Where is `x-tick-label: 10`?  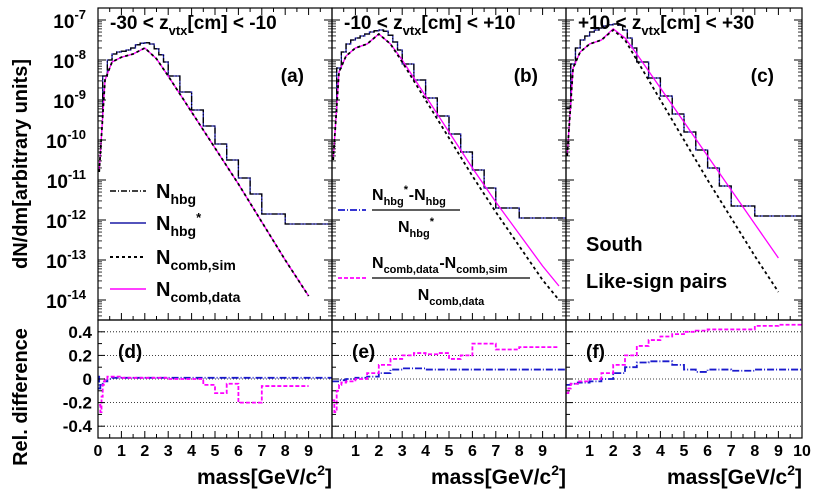
x-tick-label: 10 is located at coordinates (802, 451).